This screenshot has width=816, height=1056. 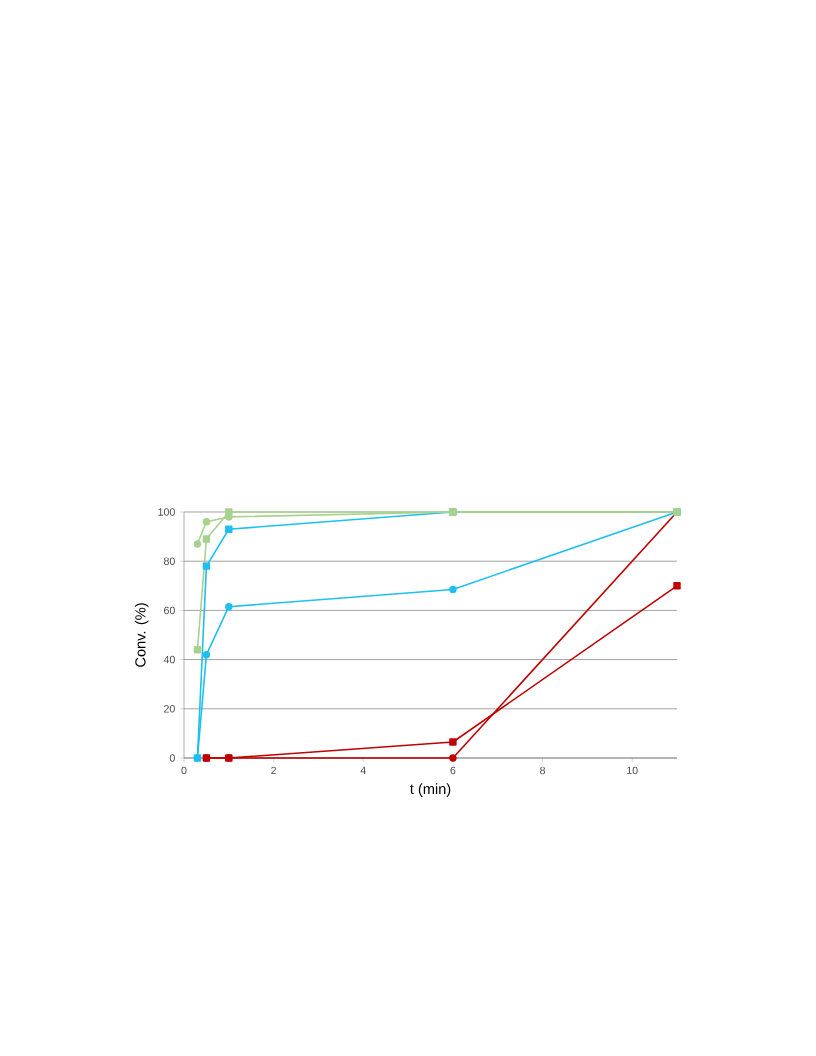 I want to click on x-tick-label: 6, so click(x=453, y=770).